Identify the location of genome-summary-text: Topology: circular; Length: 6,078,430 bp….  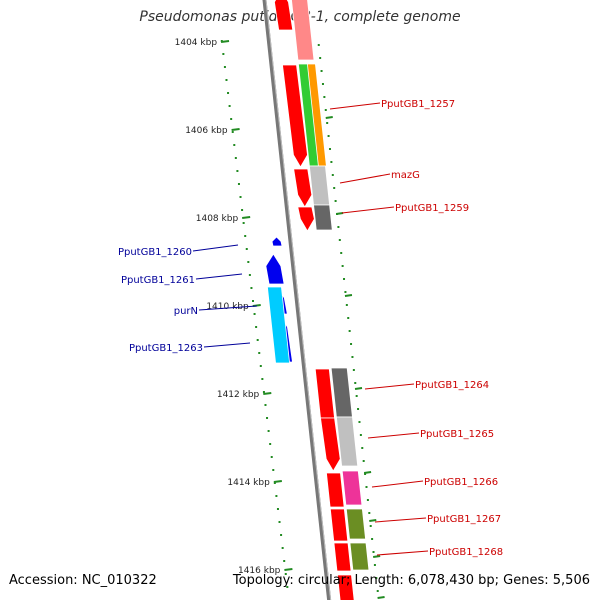
(411, 580).